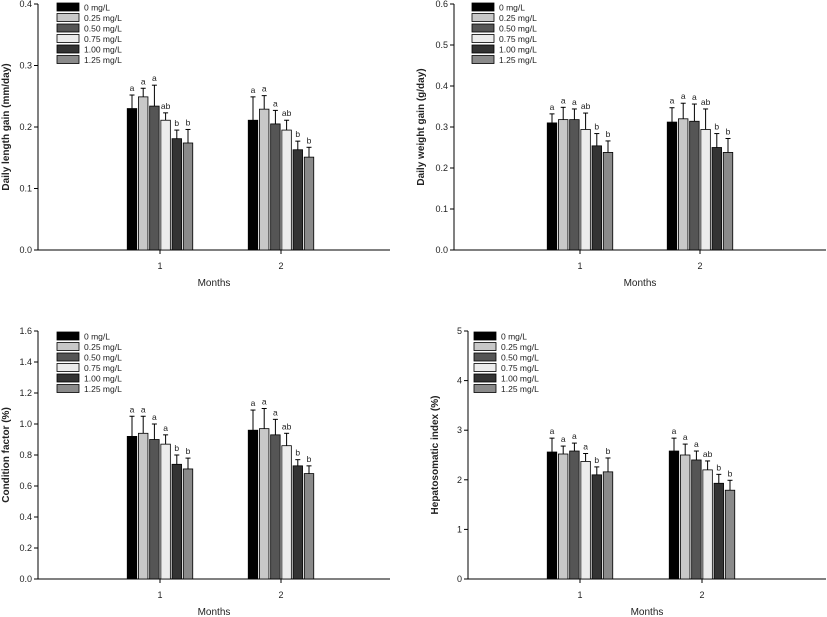 This screenshot has height=617, width=827. I want to click on y-tick-label: 5, so click(459, 331).